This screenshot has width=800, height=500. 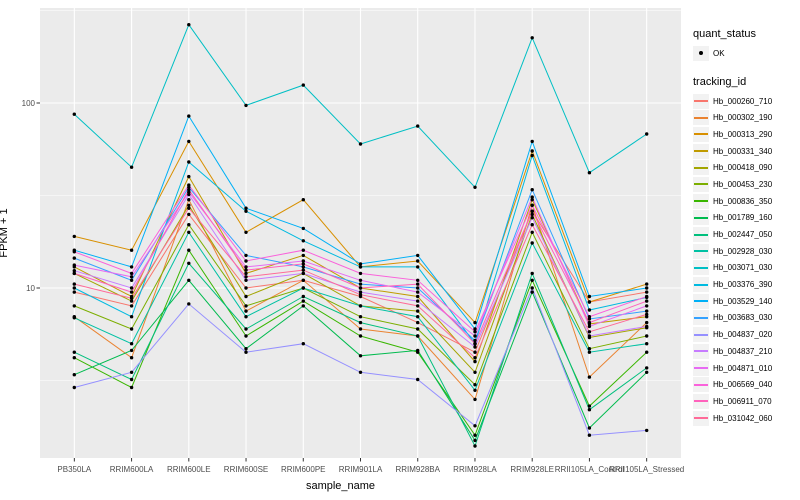 What do you see at coordinates (417, 469) in the screenshot?
I see `x-tick-label: RRIM928BA` at bounding box center [417, 469].